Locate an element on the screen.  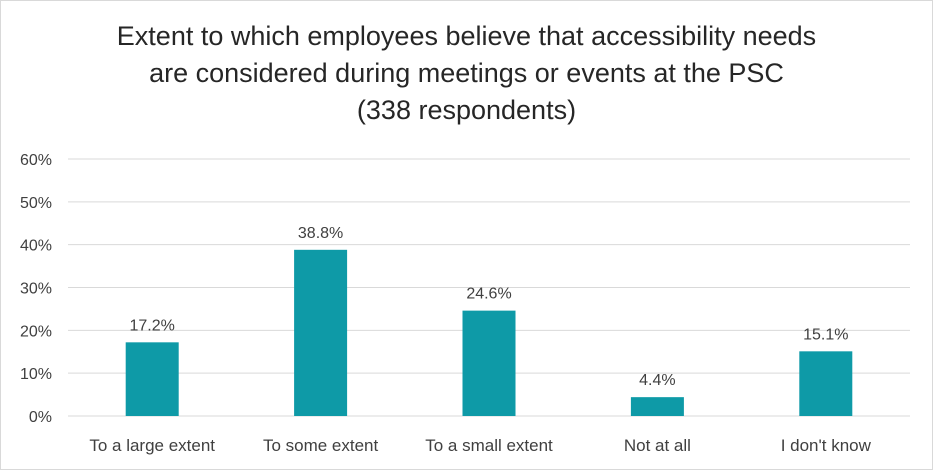
data-label: 38.8% is located at coordinates (320, 233).